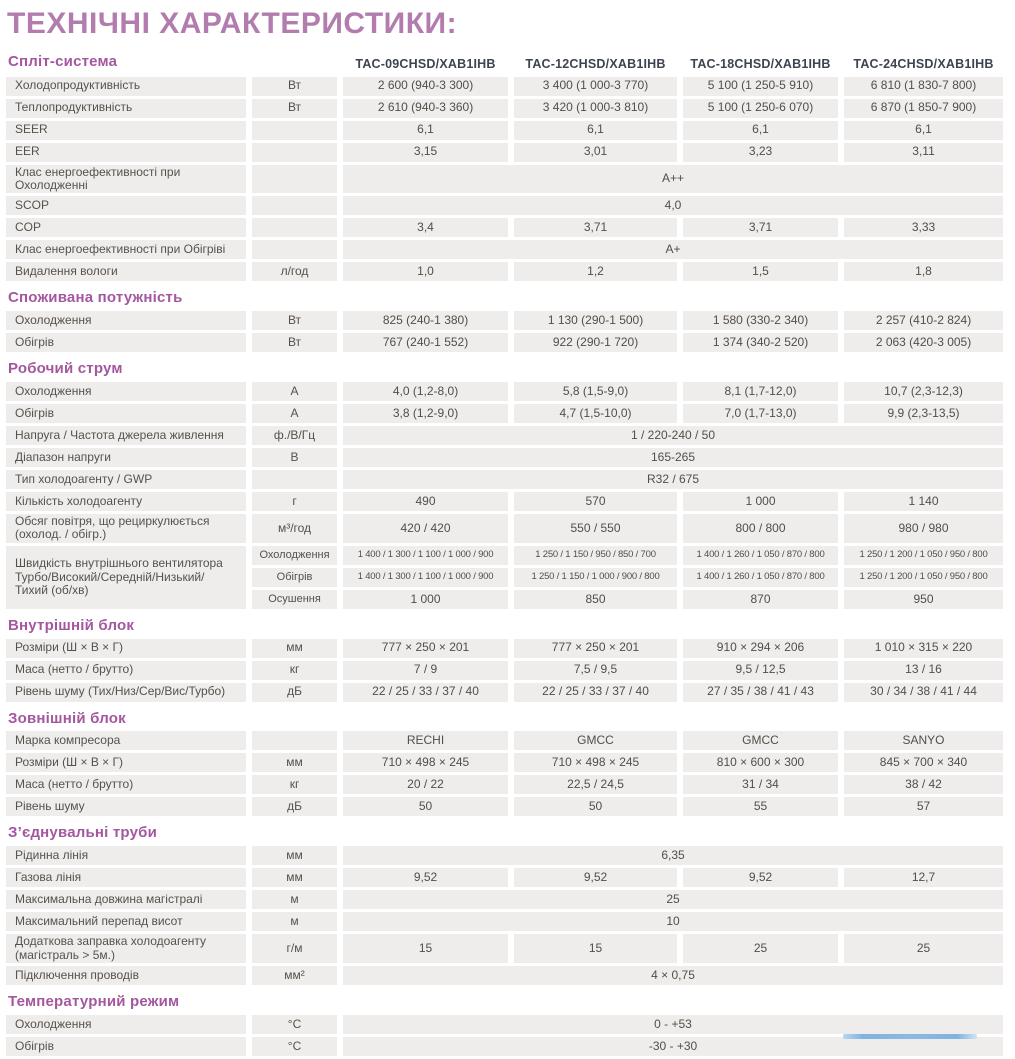 The image size is (1015, 1059). I want to click on model-header-1: TAC-12CHSD/XAB1IHB, so click(596, 62).